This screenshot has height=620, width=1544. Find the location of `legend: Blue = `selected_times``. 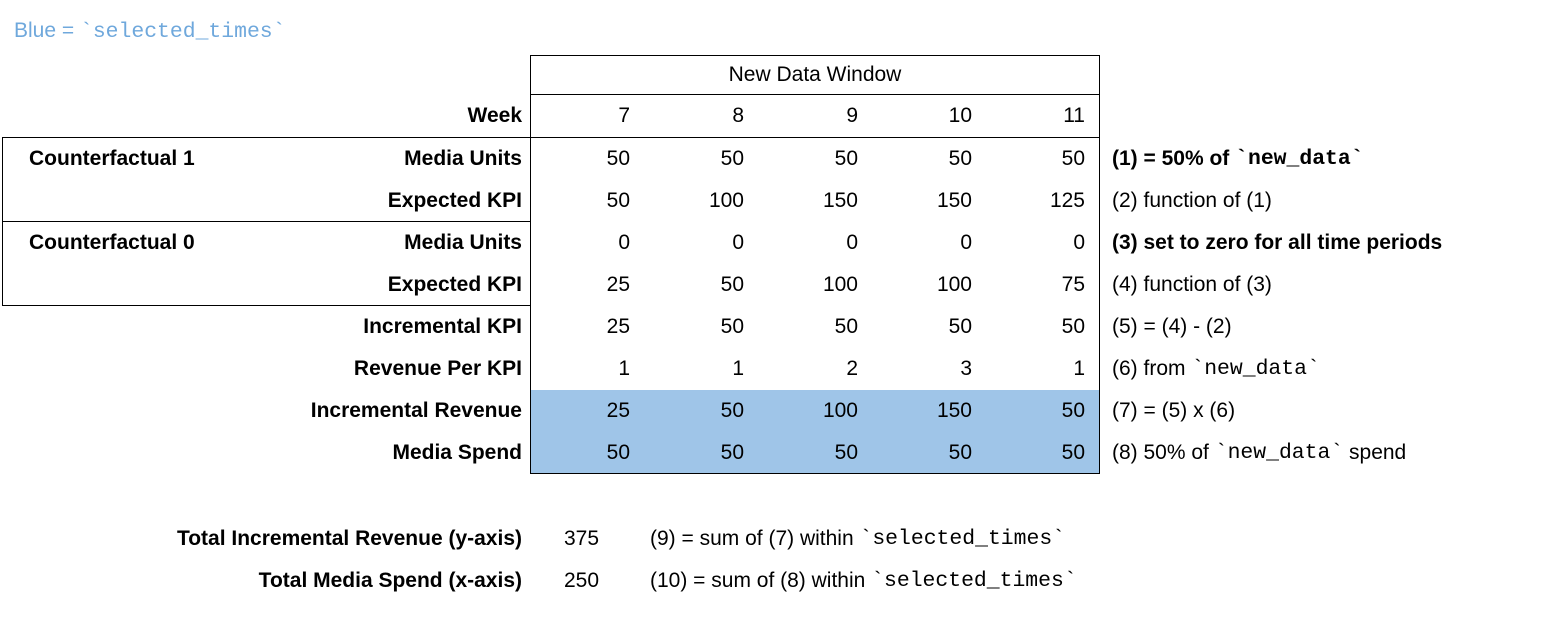

legend: Blue = `selected_times` is located at coordinates (150, 31).